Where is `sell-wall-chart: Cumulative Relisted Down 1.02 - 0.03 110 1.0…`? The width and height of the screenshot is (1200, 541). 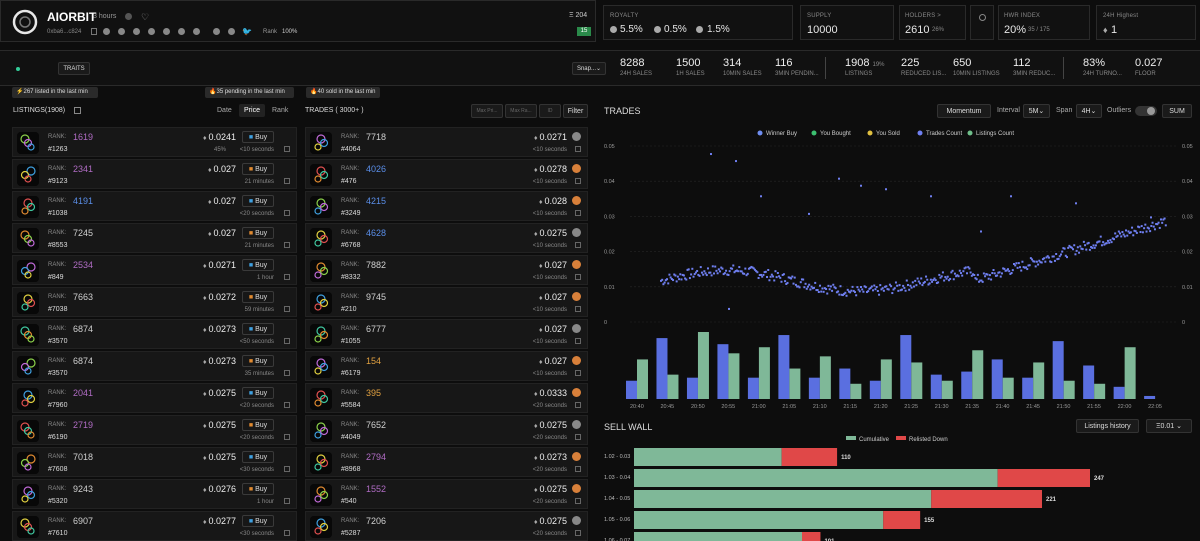
sell-wall-chart: Cumulative Relisted Down 1.02 - 0.03 110 1.0… is located at coordinates (898, 487).